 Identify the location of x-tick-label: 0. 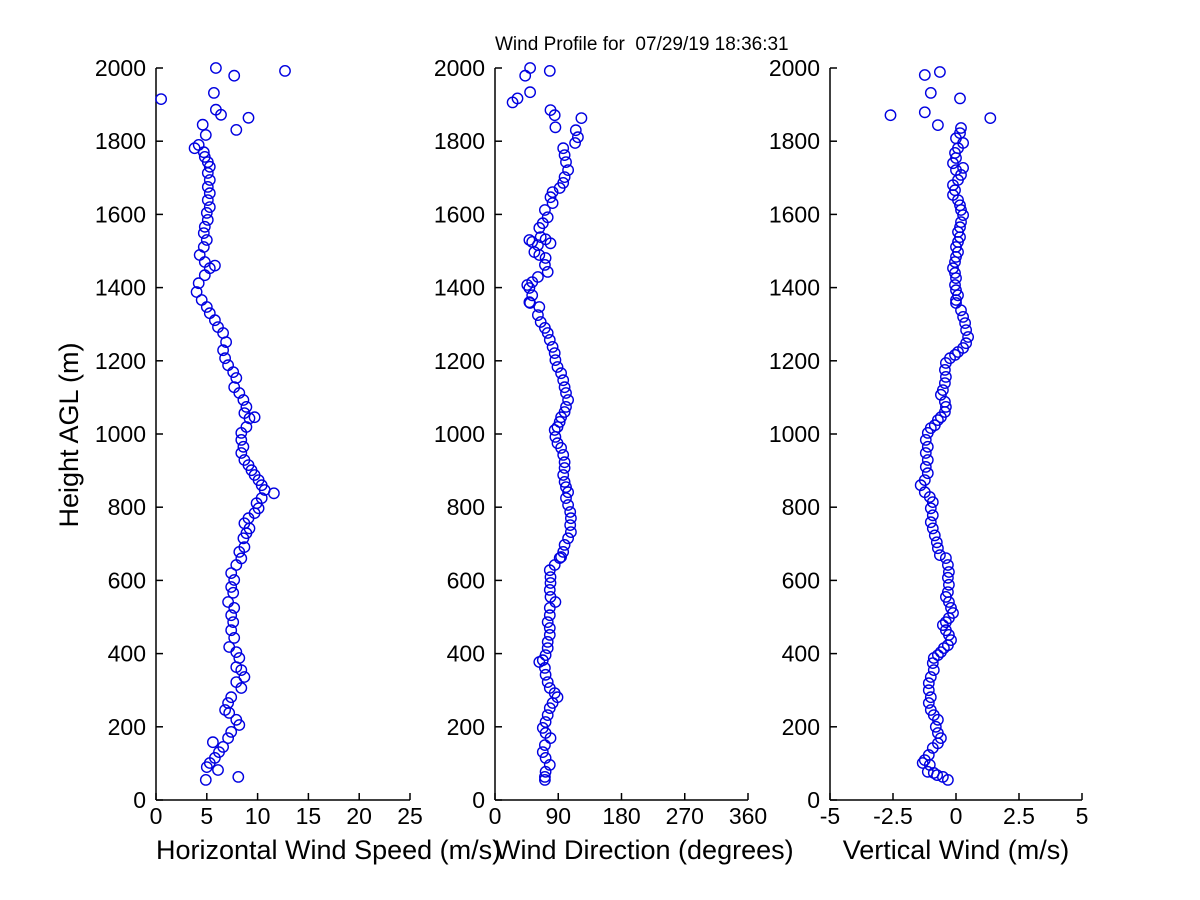
(156, 816).